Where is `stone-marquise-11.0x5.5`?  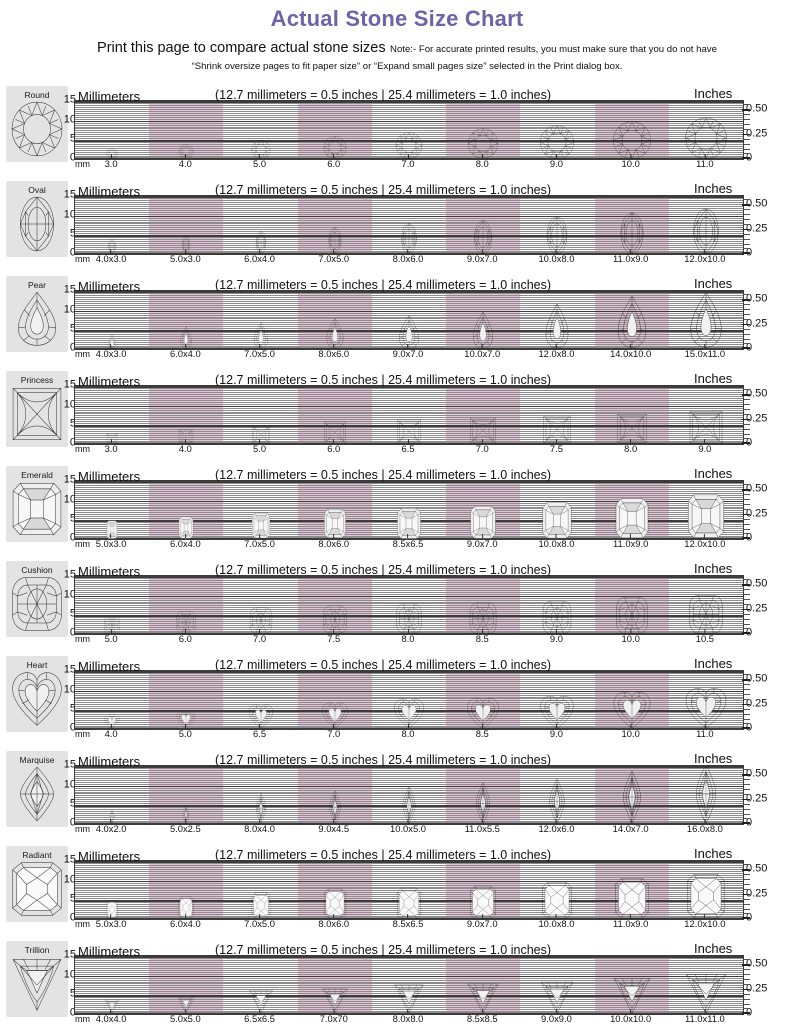 stone-marquise-11.0x5.5 is located at coordinates (483, 803).